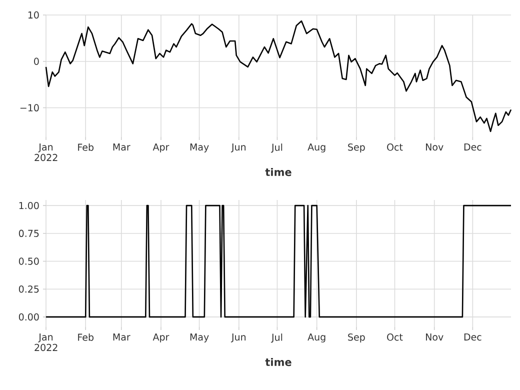 The width and height of the screenshot is (520, 390). Describe the element at coordinates (29, 108) in the screenshot. I see `y-tick-label: −10` at that location.